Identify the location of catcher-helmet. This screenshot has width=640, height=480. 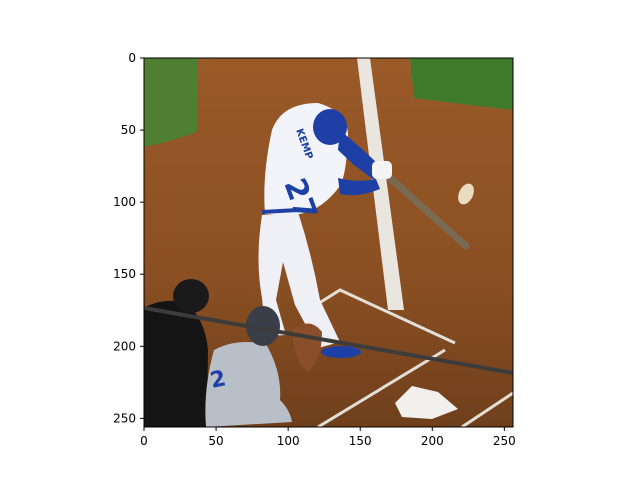
(263, 326).